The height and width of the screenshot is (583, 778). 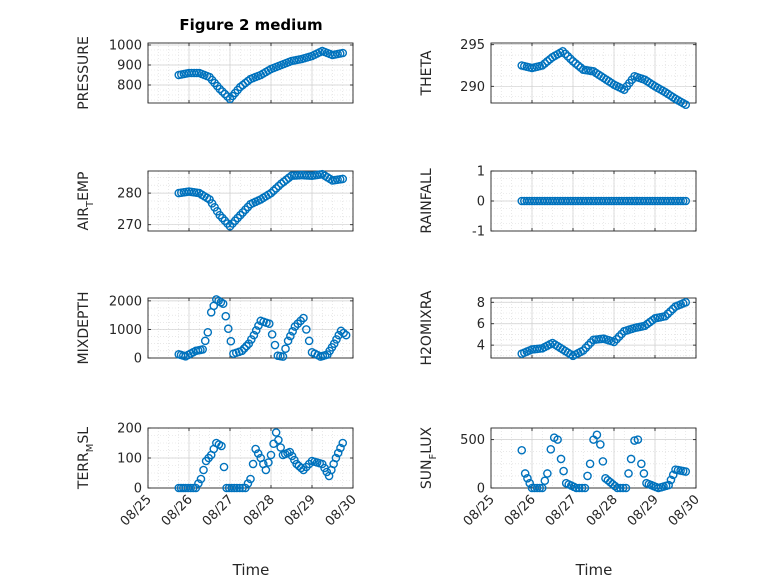 What do you see at coordinates (84, 435) in the screenshot?
I see `y-axis-label-tail: SL` at bounding box center [84, 435].